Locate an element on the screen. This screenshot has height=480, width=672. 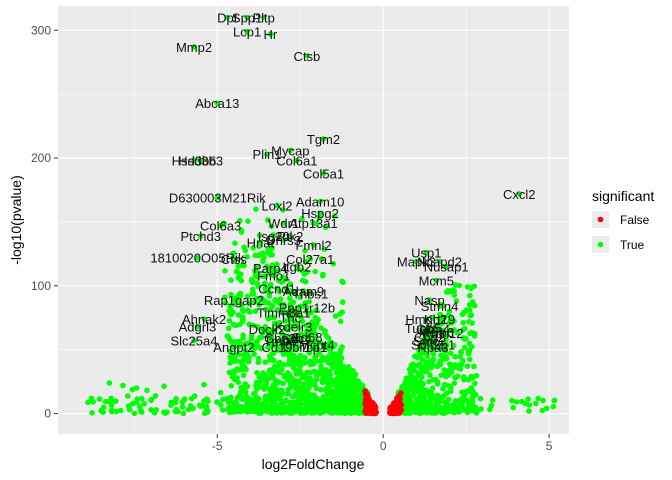
gene-label: Mcm5 is located at coordinates (436, 281).